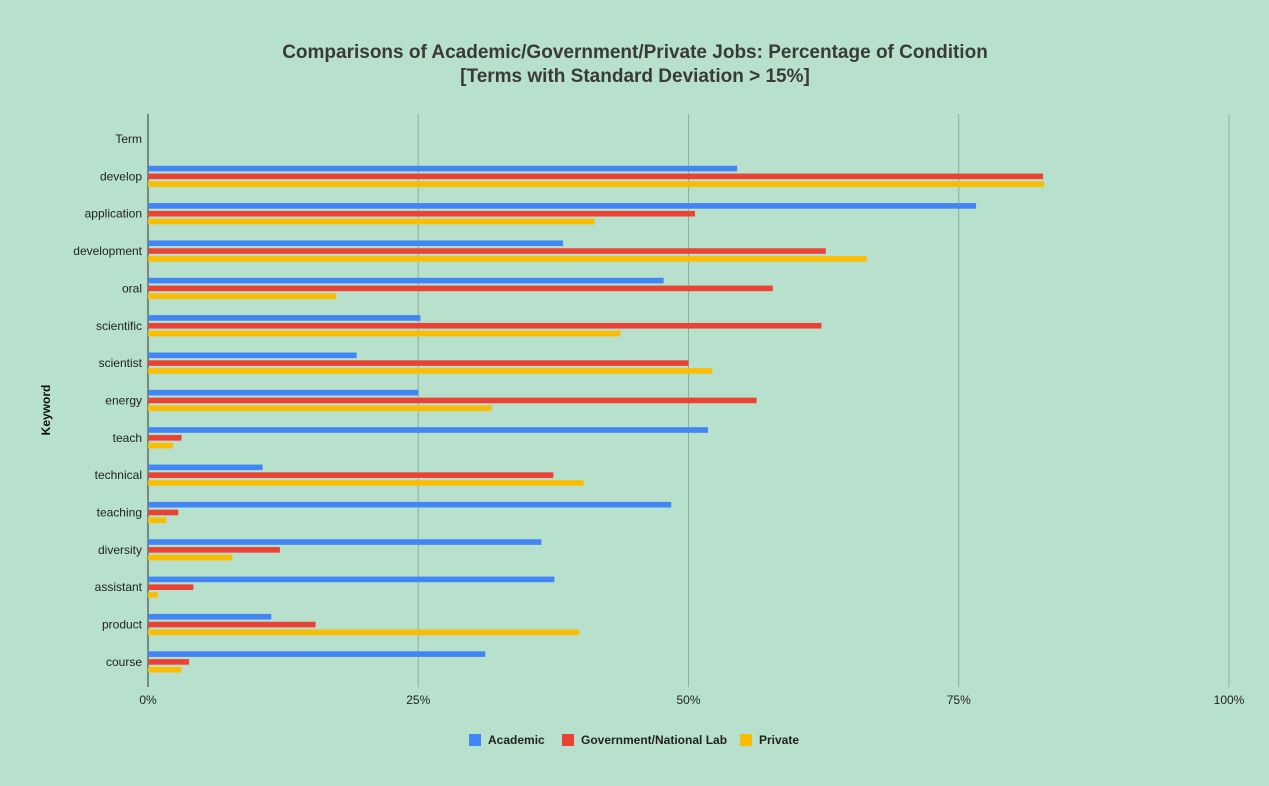 This screenshot has width=1269, height=786. I want to click on category-label: technical, so click(118, 475).